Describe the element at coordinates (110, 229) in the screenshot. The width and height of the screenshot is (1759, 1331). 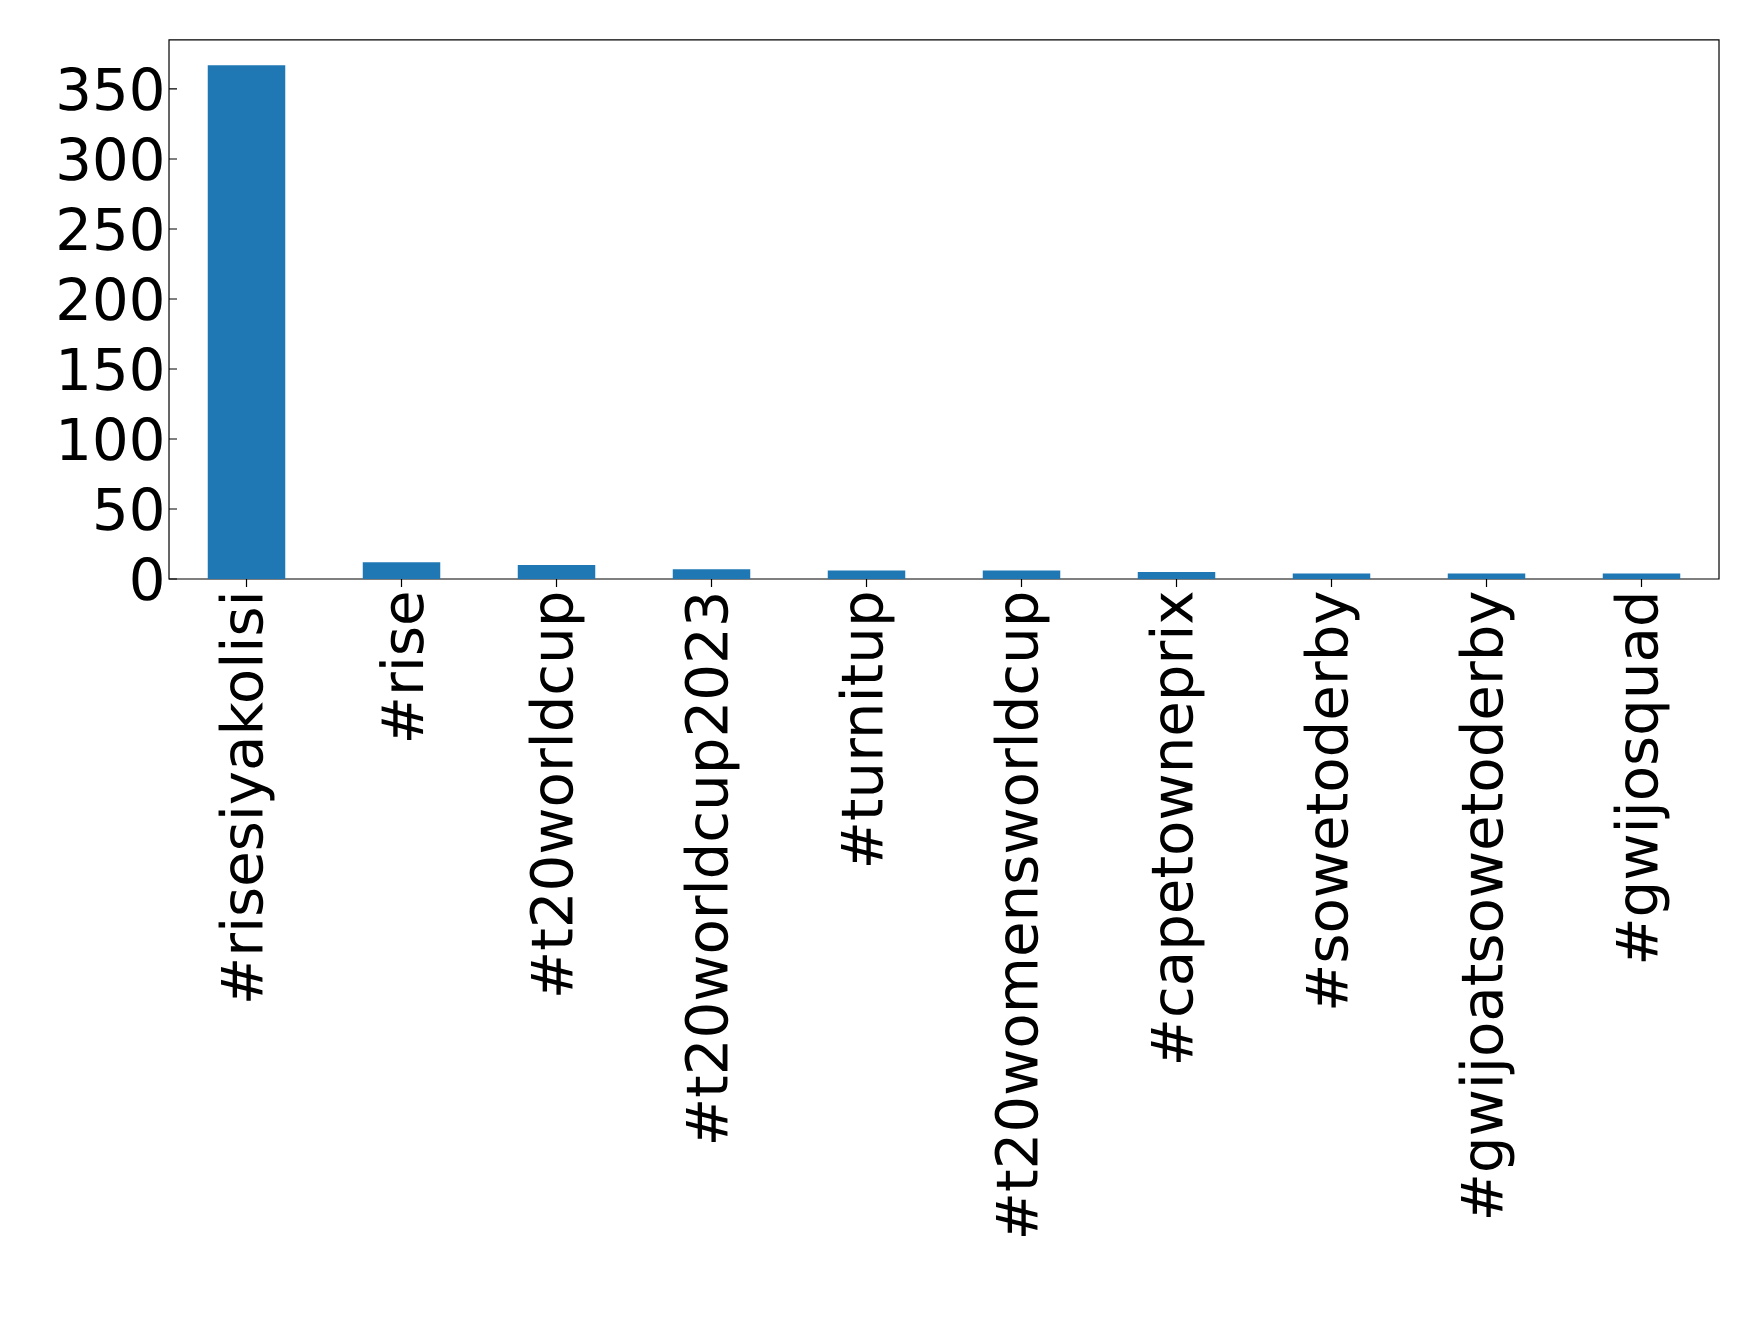
I see `y-tick-label: 250` at that location.